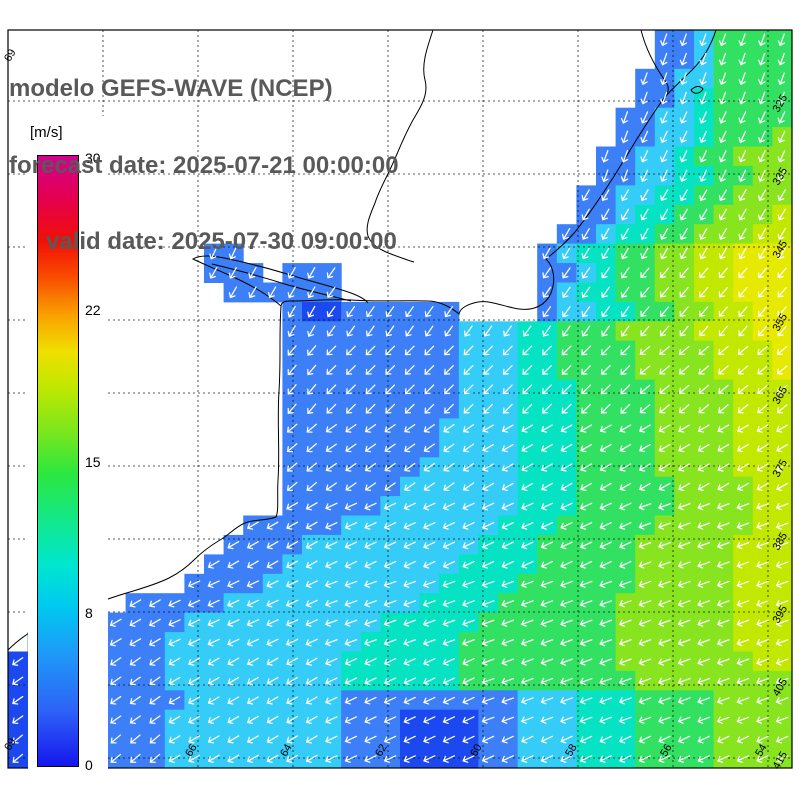  Describe the element at coordinates (204, 165) in the screenshot. I see `forecast-date: forecast date: 2025-07-21 00:00:00` at that location.